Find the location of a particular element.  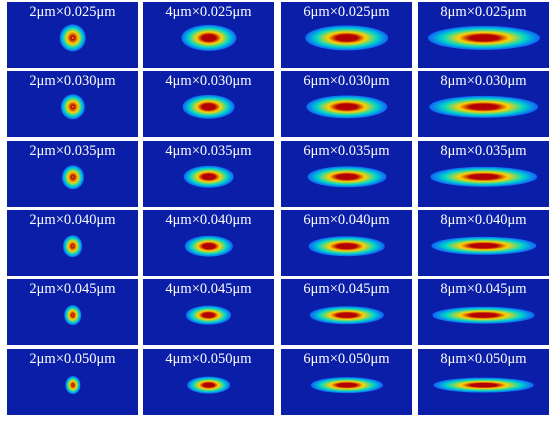

mode-panel: 6μm×0.045μm is located at coordinates (346, 312).